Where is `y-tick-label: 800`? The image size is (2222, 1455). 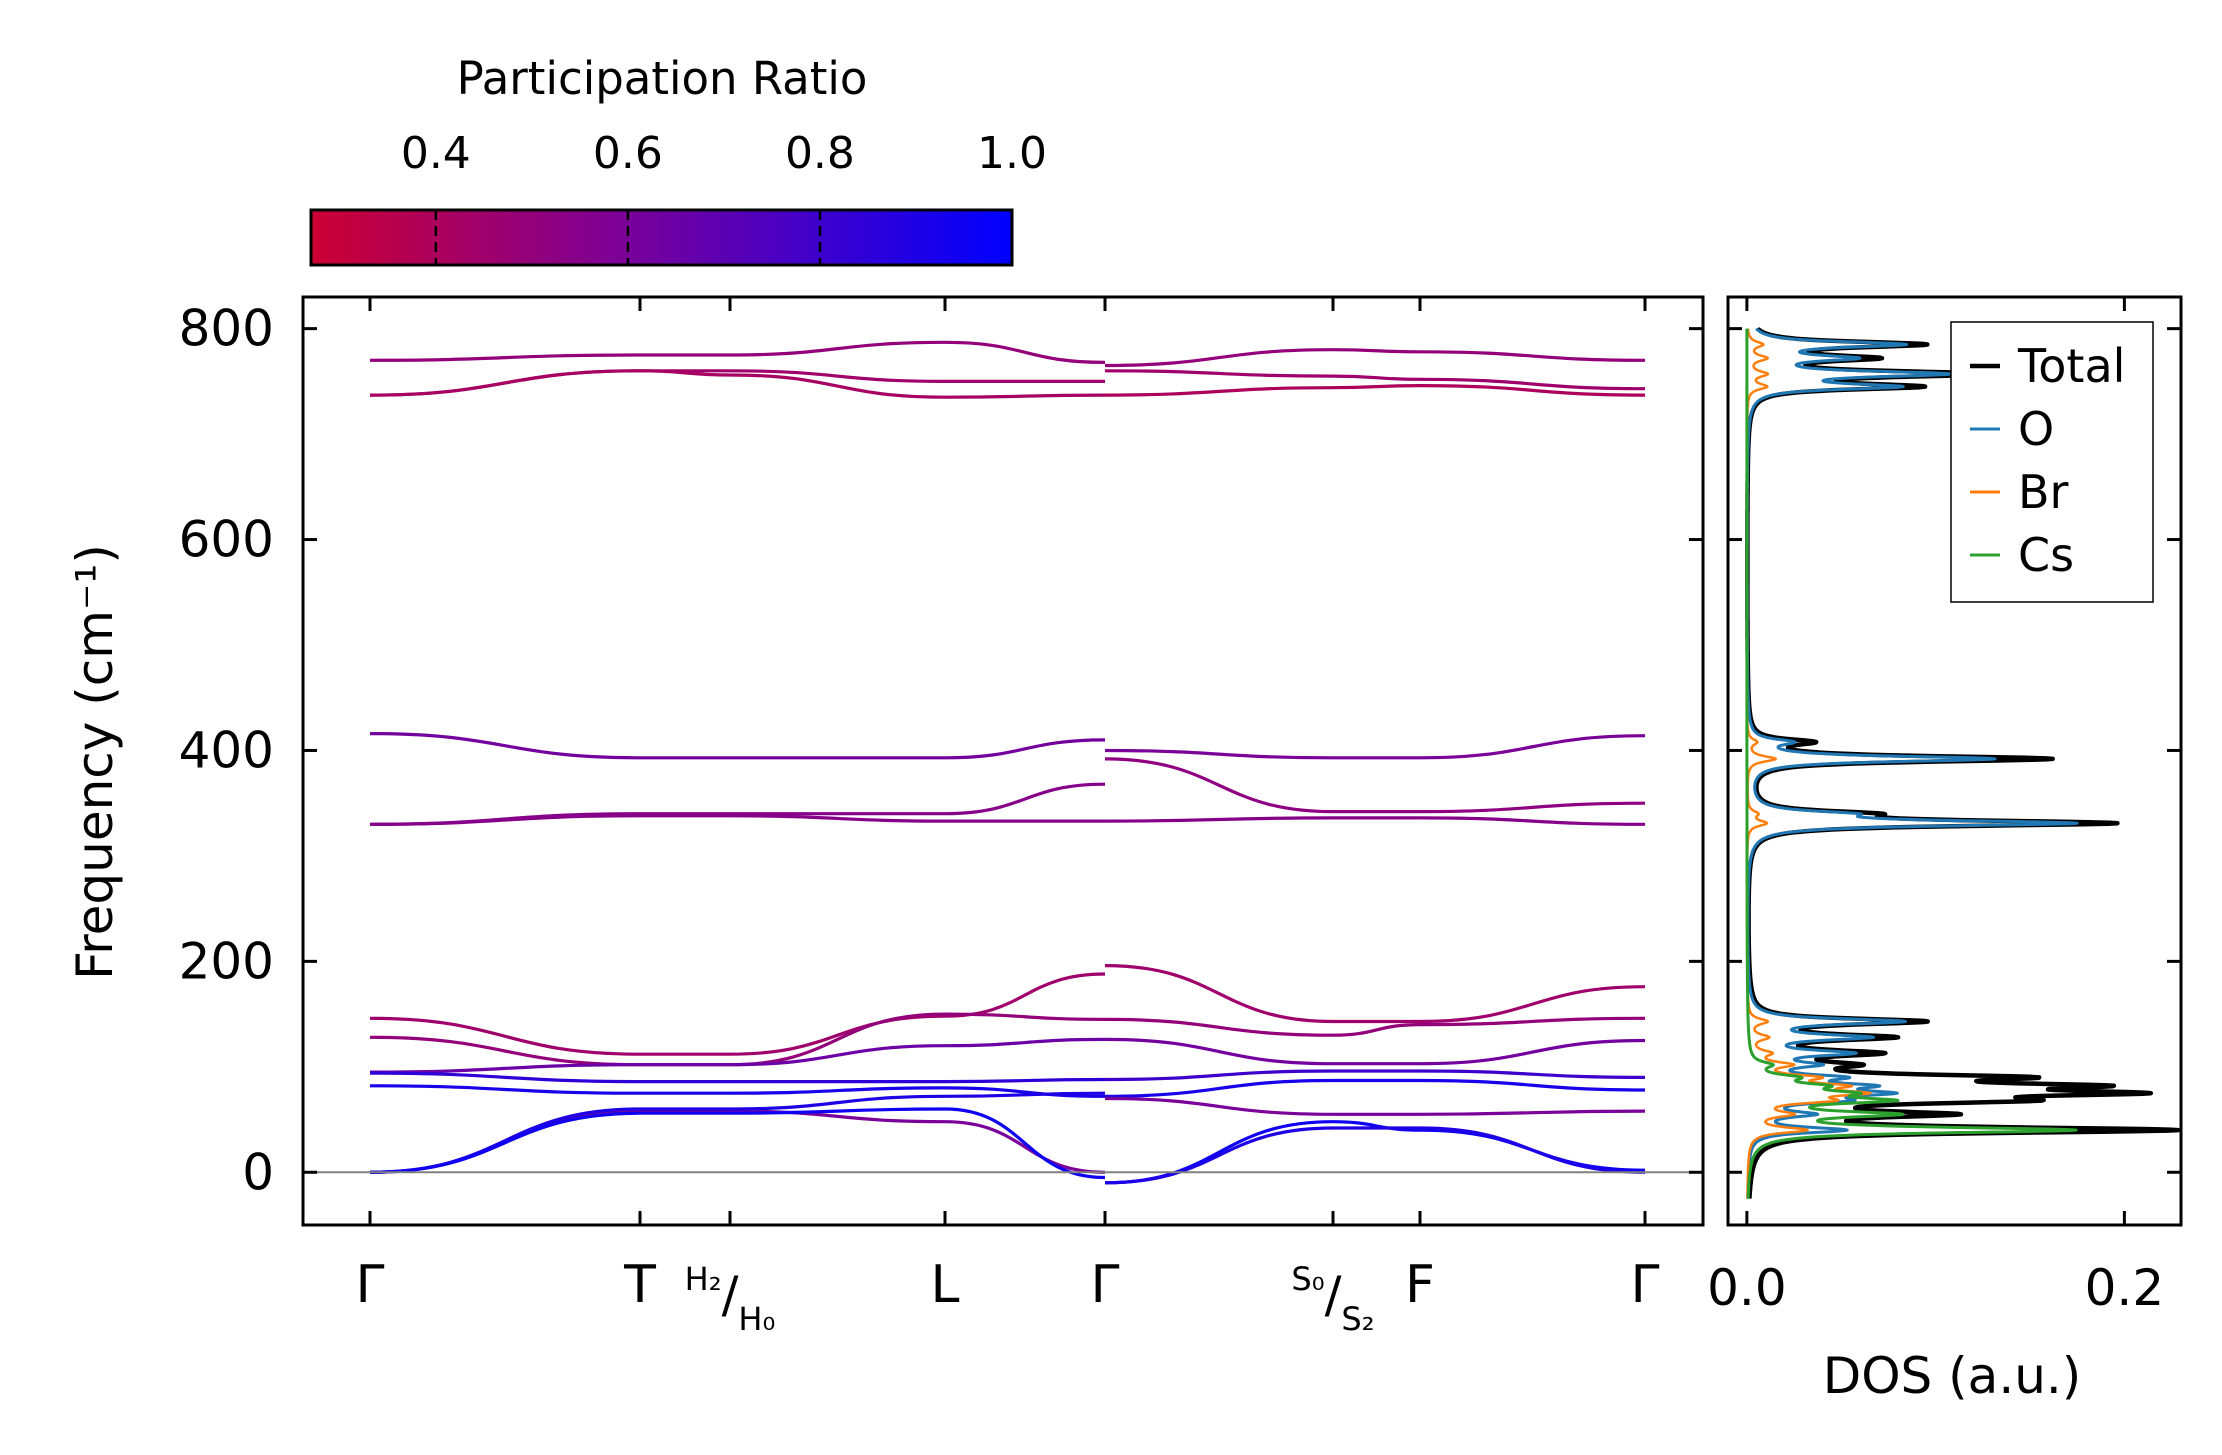
y-tick-label: 800 is located at coordinates (226, 329).